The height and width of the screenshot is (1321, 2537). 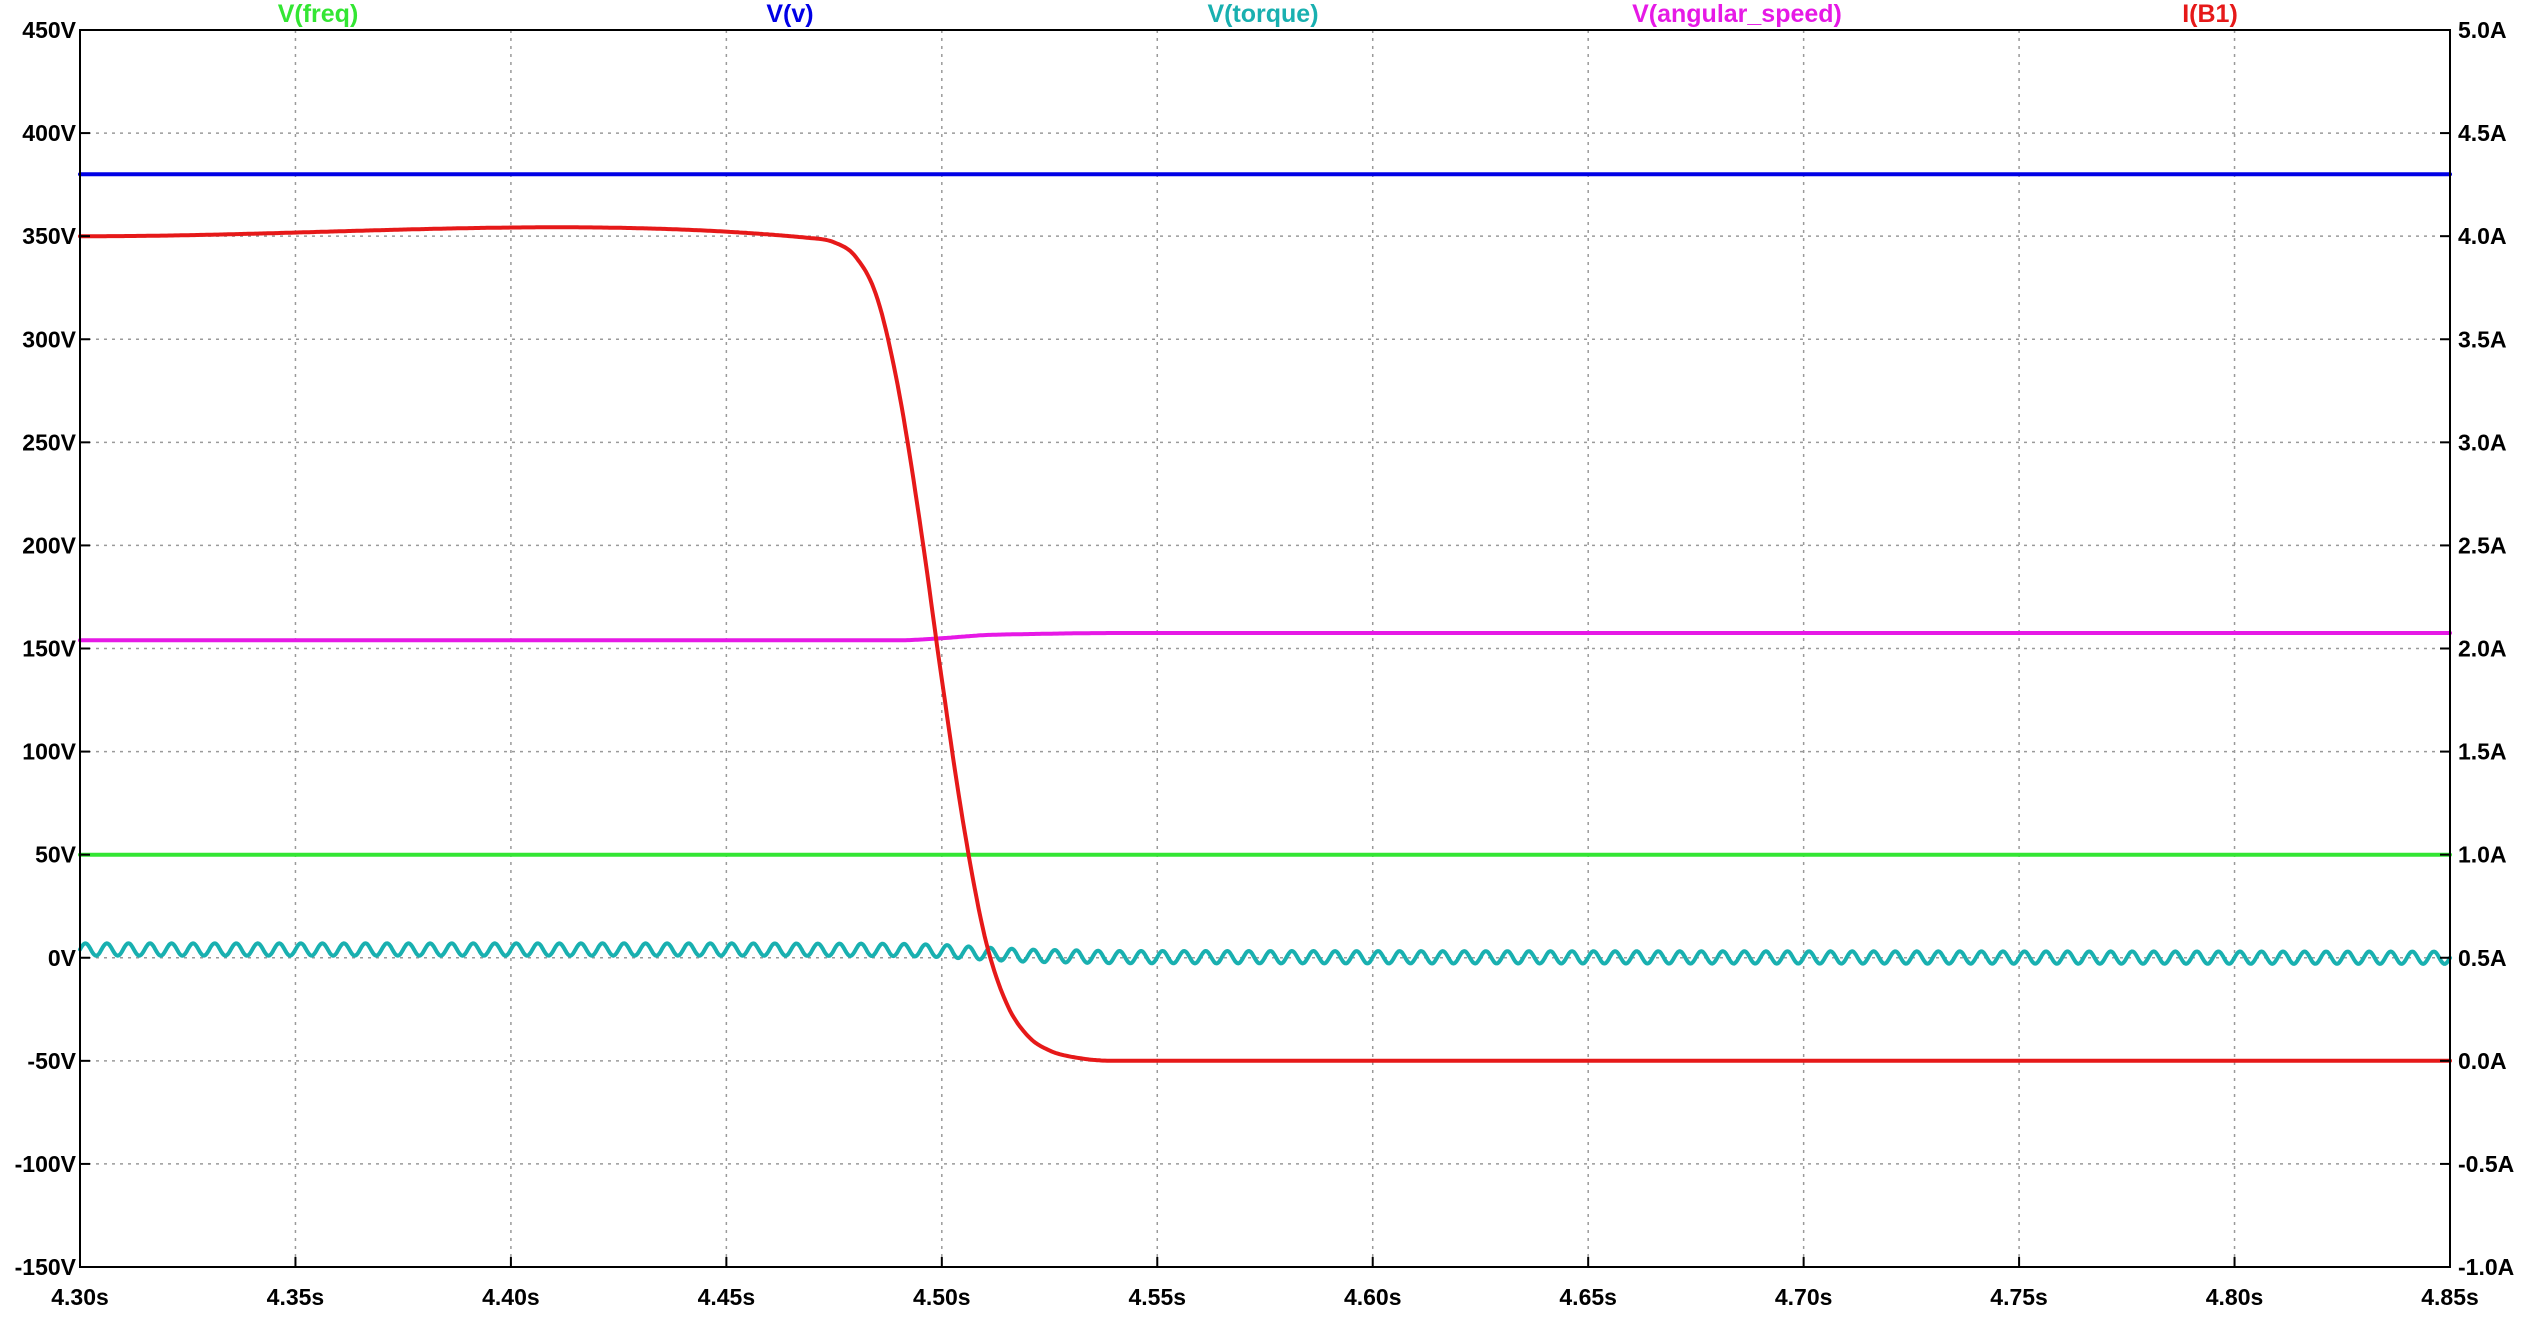 What do you see at coordinates (46, 1164) in the screenshot?
I see `y-left-tick-label: -100V` at bounding box center [46, 1164].